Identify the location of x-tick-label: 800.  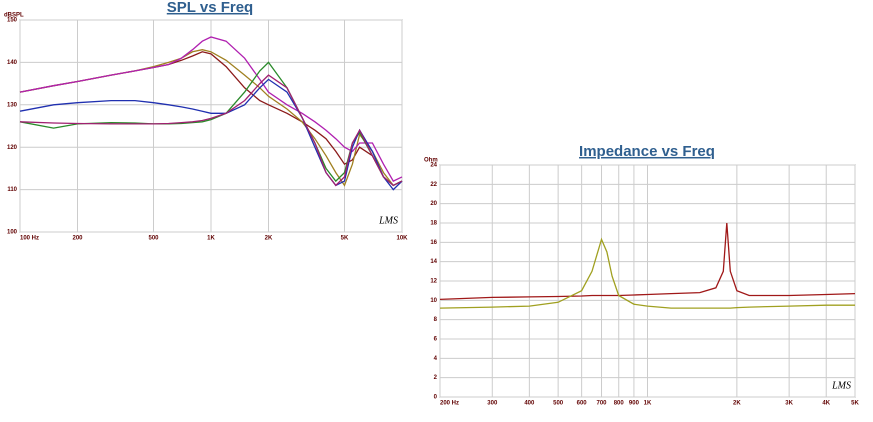
(619, 404).